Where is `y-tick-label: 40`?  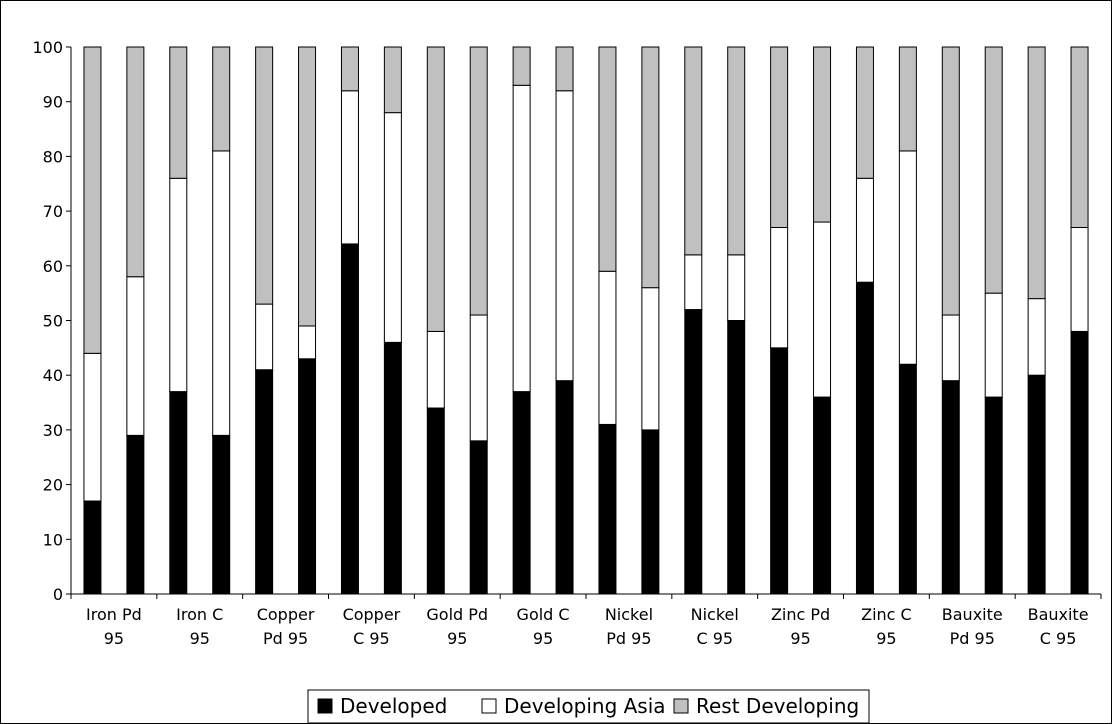 y-tick-label: 40 is located at coordinates (53, 375).